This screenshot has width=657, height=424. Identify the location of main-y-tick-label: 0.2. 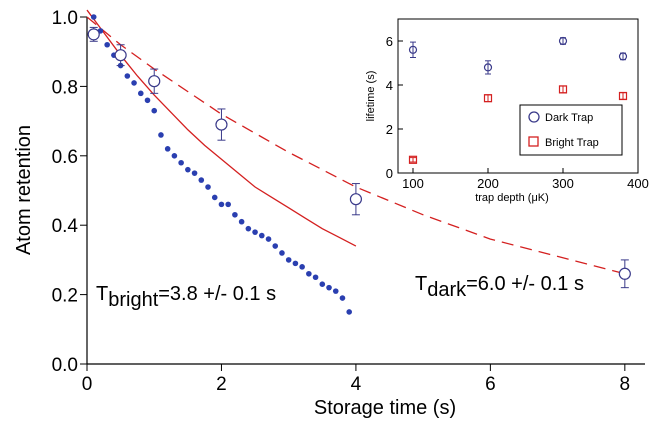
(65, 296).